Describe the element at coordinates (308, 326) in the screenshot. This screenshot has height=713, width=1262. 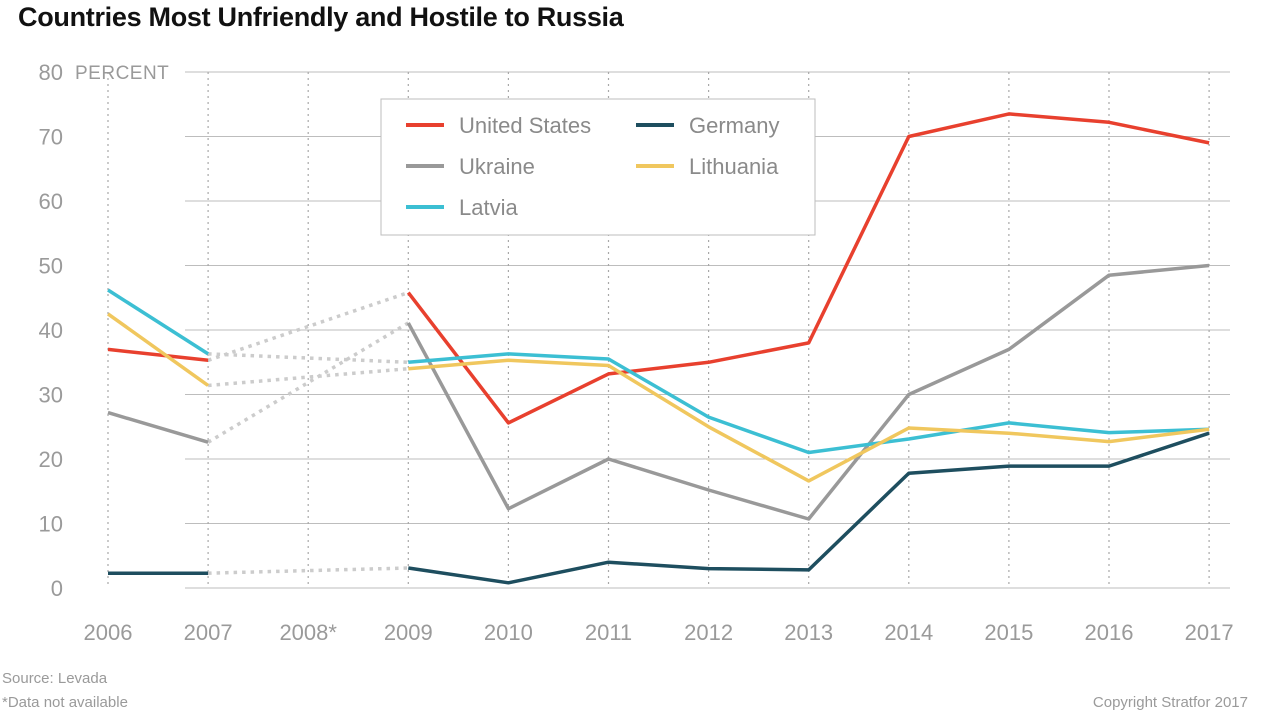
I see `gap-connector-united-states` at that location.